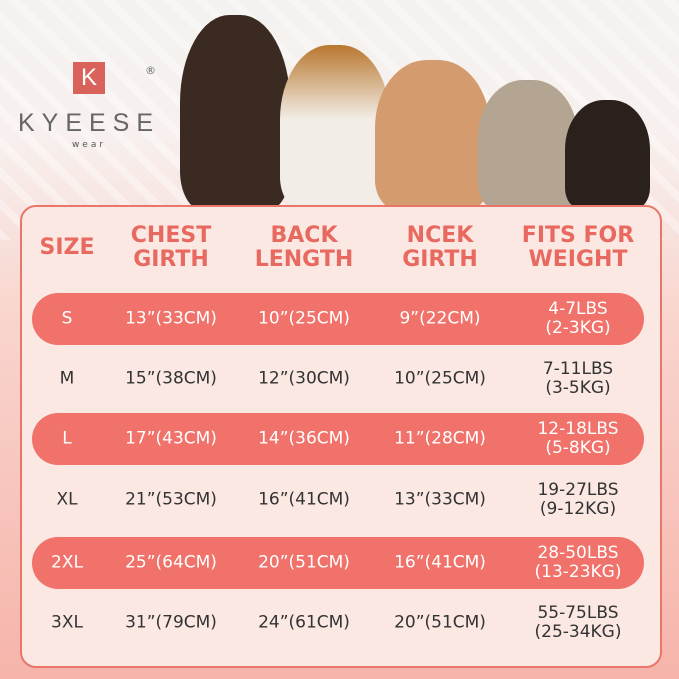 The height and width of the screenshot is (679, 679). Describe the element at coordinates (440, 562) in the screenshot. I see `cell-neck: 16”(41CM)` at that location.